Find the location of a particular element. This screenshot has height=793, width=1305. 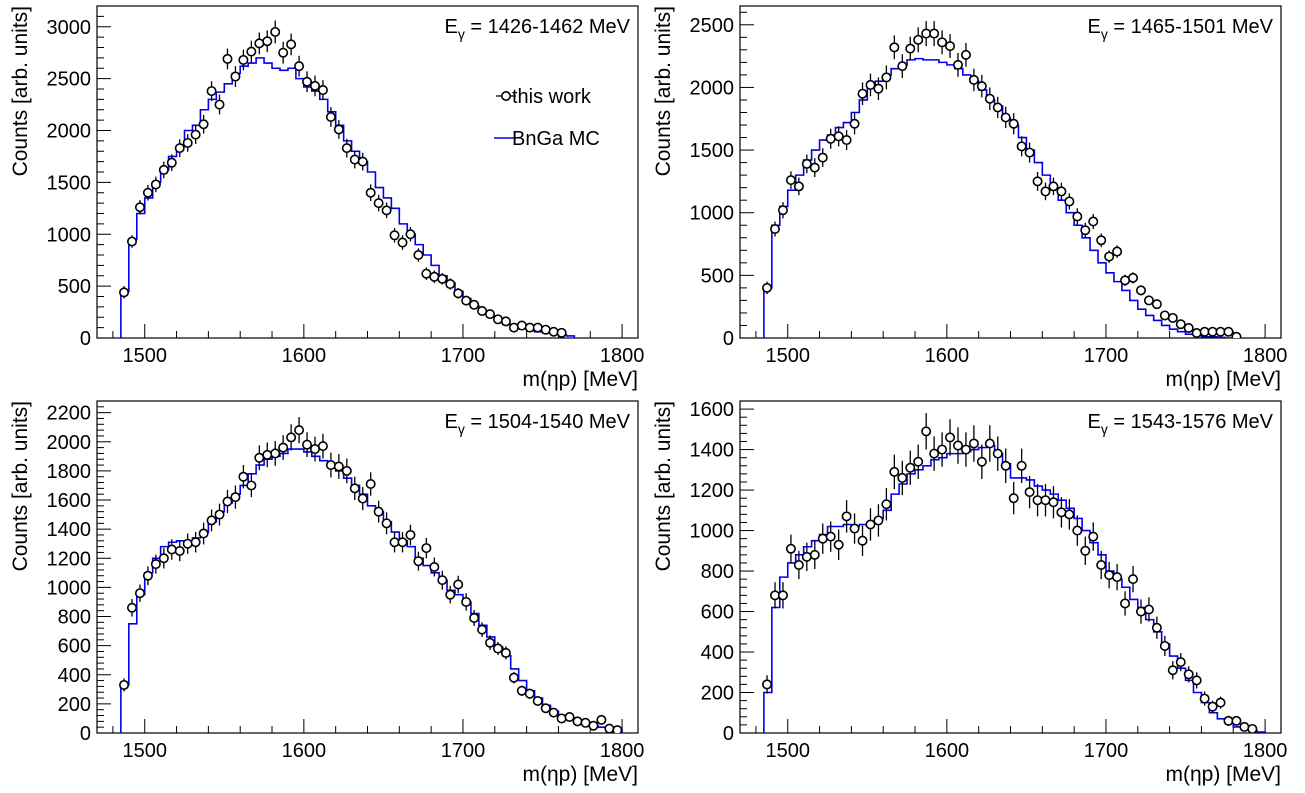

y-tick-label: 1800 is located at coordinates (69, 472).